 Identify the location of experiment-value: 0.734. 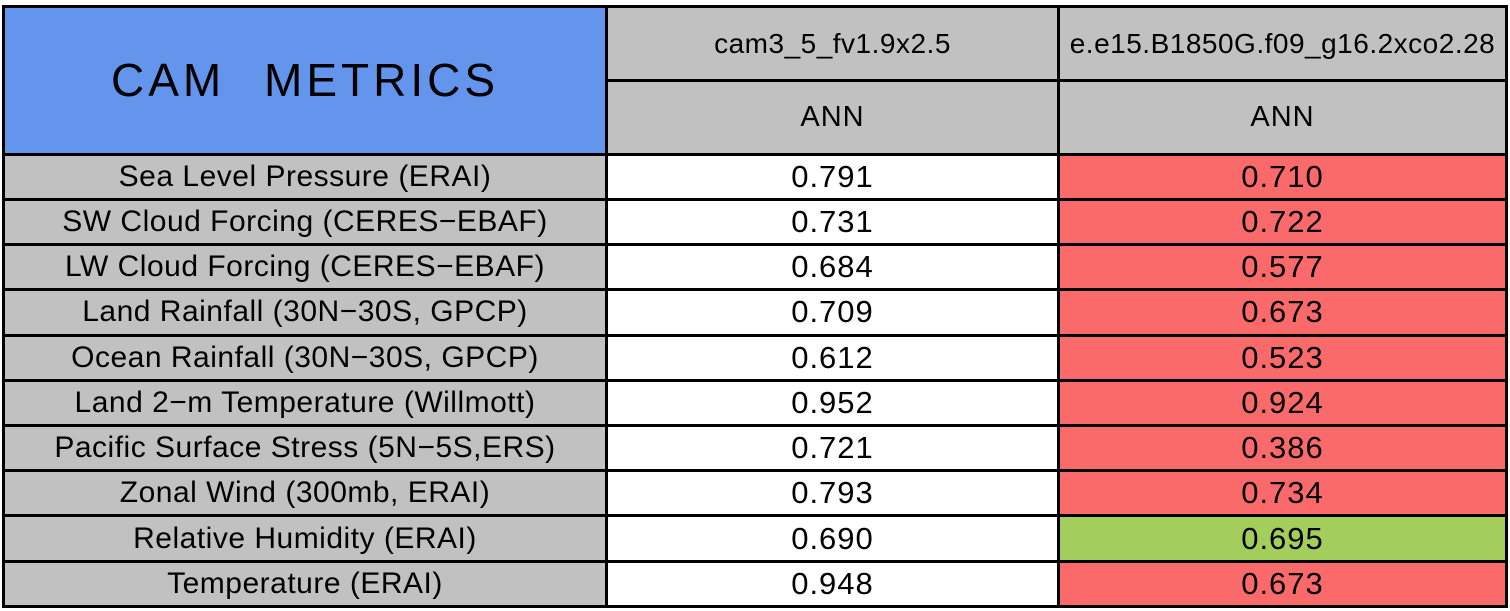
(1282, 493).